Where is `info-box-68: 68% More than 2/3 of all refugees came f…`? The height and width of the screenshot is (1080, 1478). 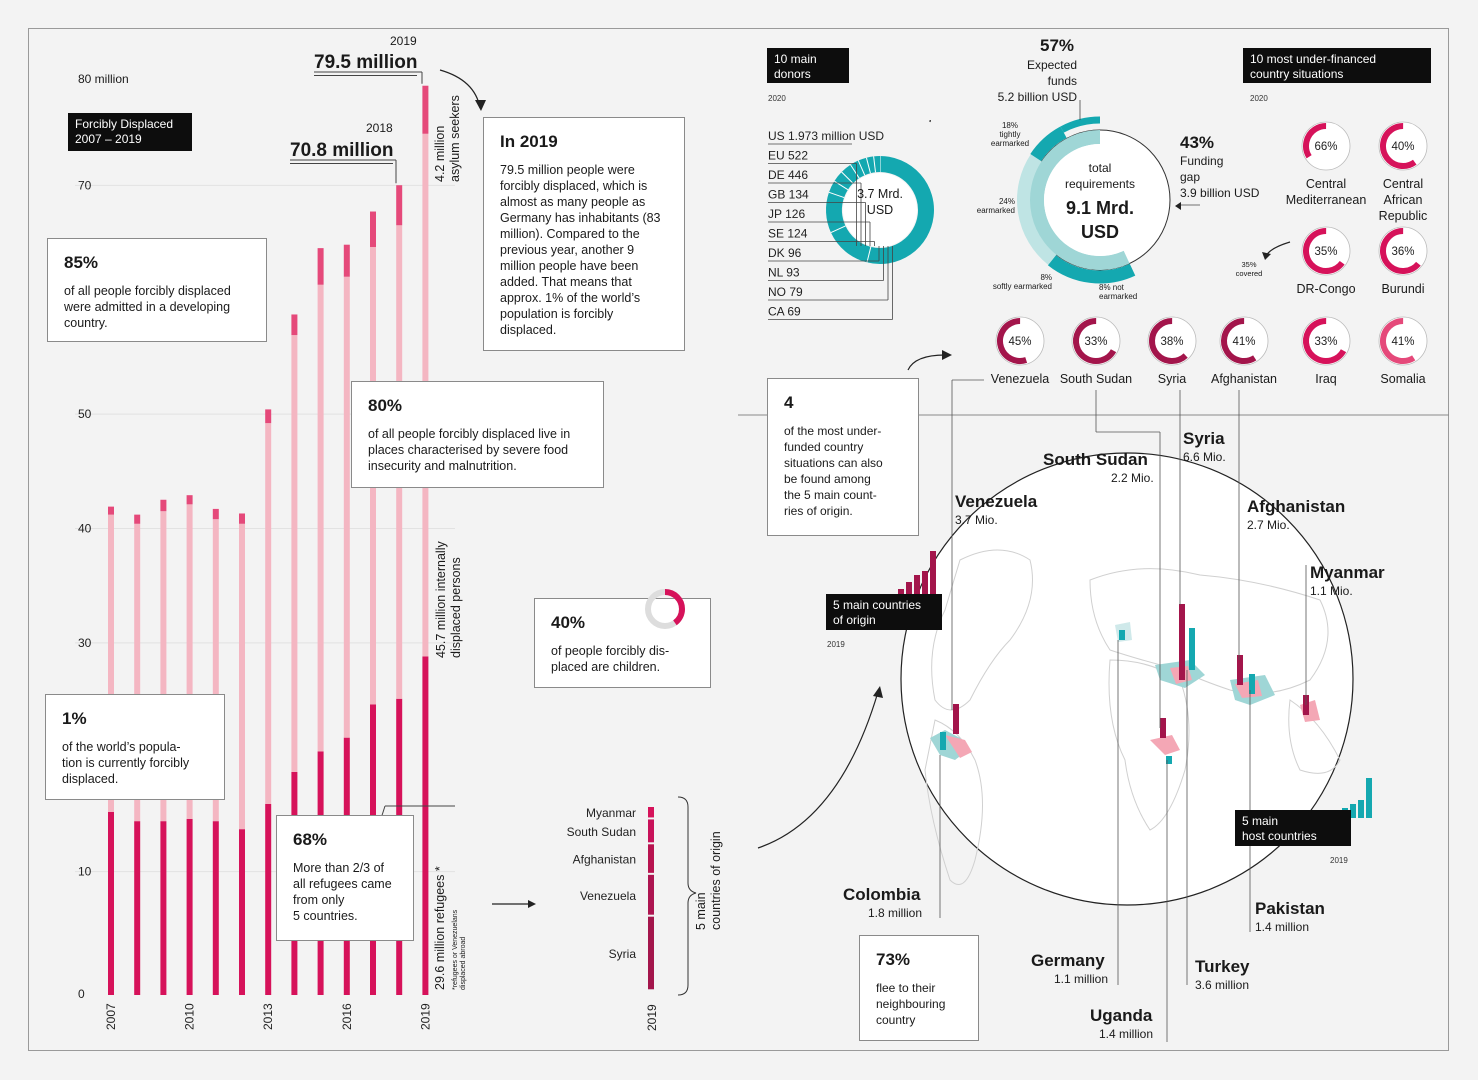
info-box-68: 68% More than 2/3 of all refugees came f… is located at coordinates (345, 878).